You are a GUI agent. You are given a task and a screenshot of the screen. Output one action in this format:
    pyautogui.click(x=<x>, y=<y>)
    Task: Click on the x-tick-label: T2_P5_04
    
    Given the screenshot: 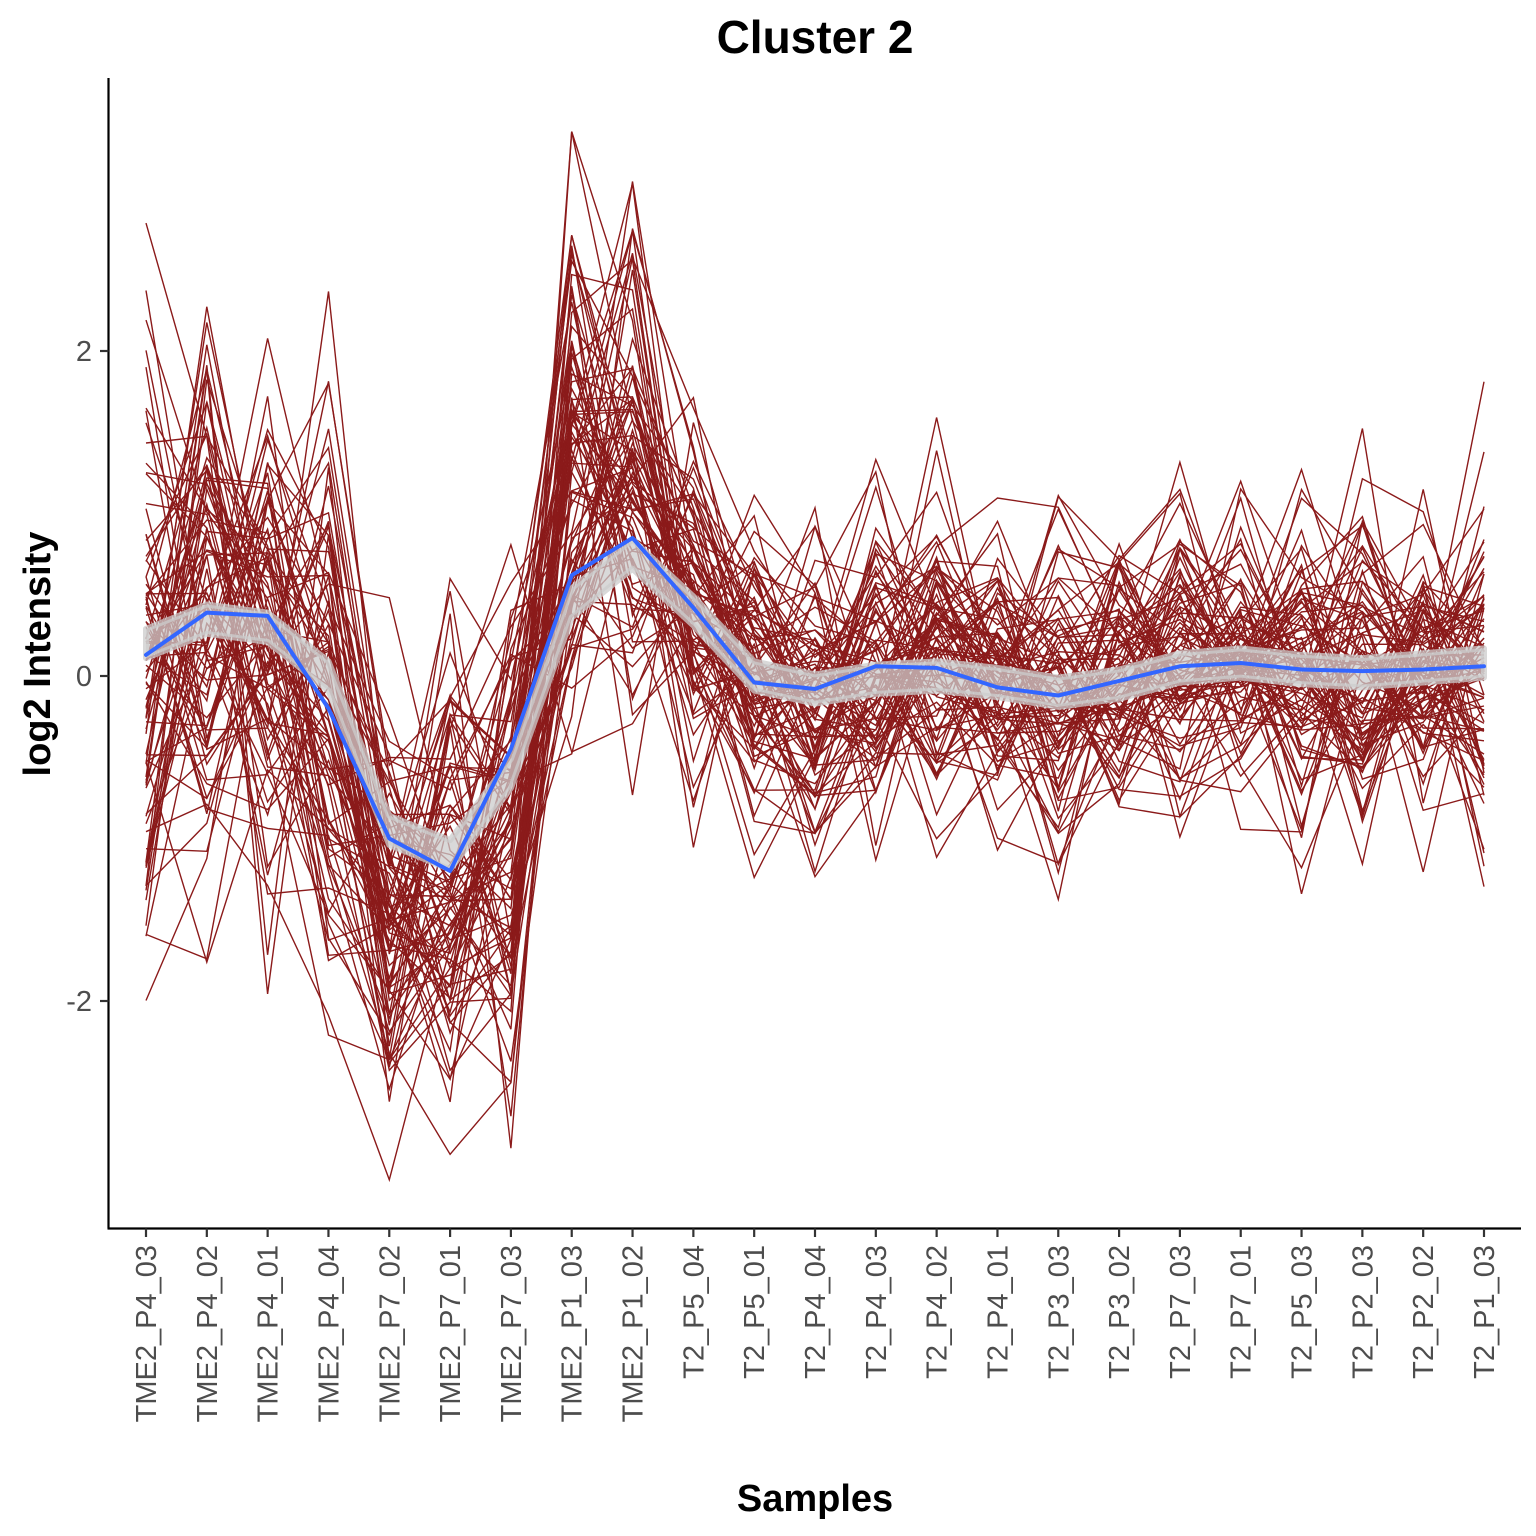 What is the action you would take?
    pyautogui.click(x=694, y=1312)
    